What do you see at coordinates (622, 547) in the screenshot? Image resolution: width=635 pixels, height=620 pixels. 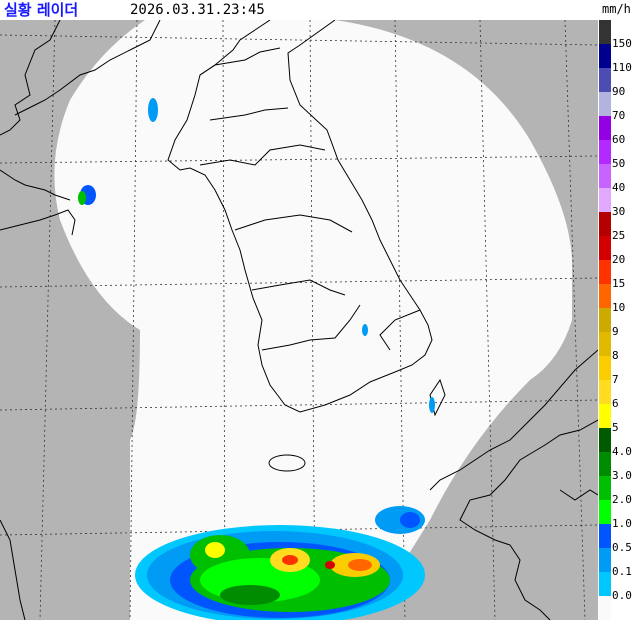 I see `legend-label: 0.5` at bounding box center [622, 547].